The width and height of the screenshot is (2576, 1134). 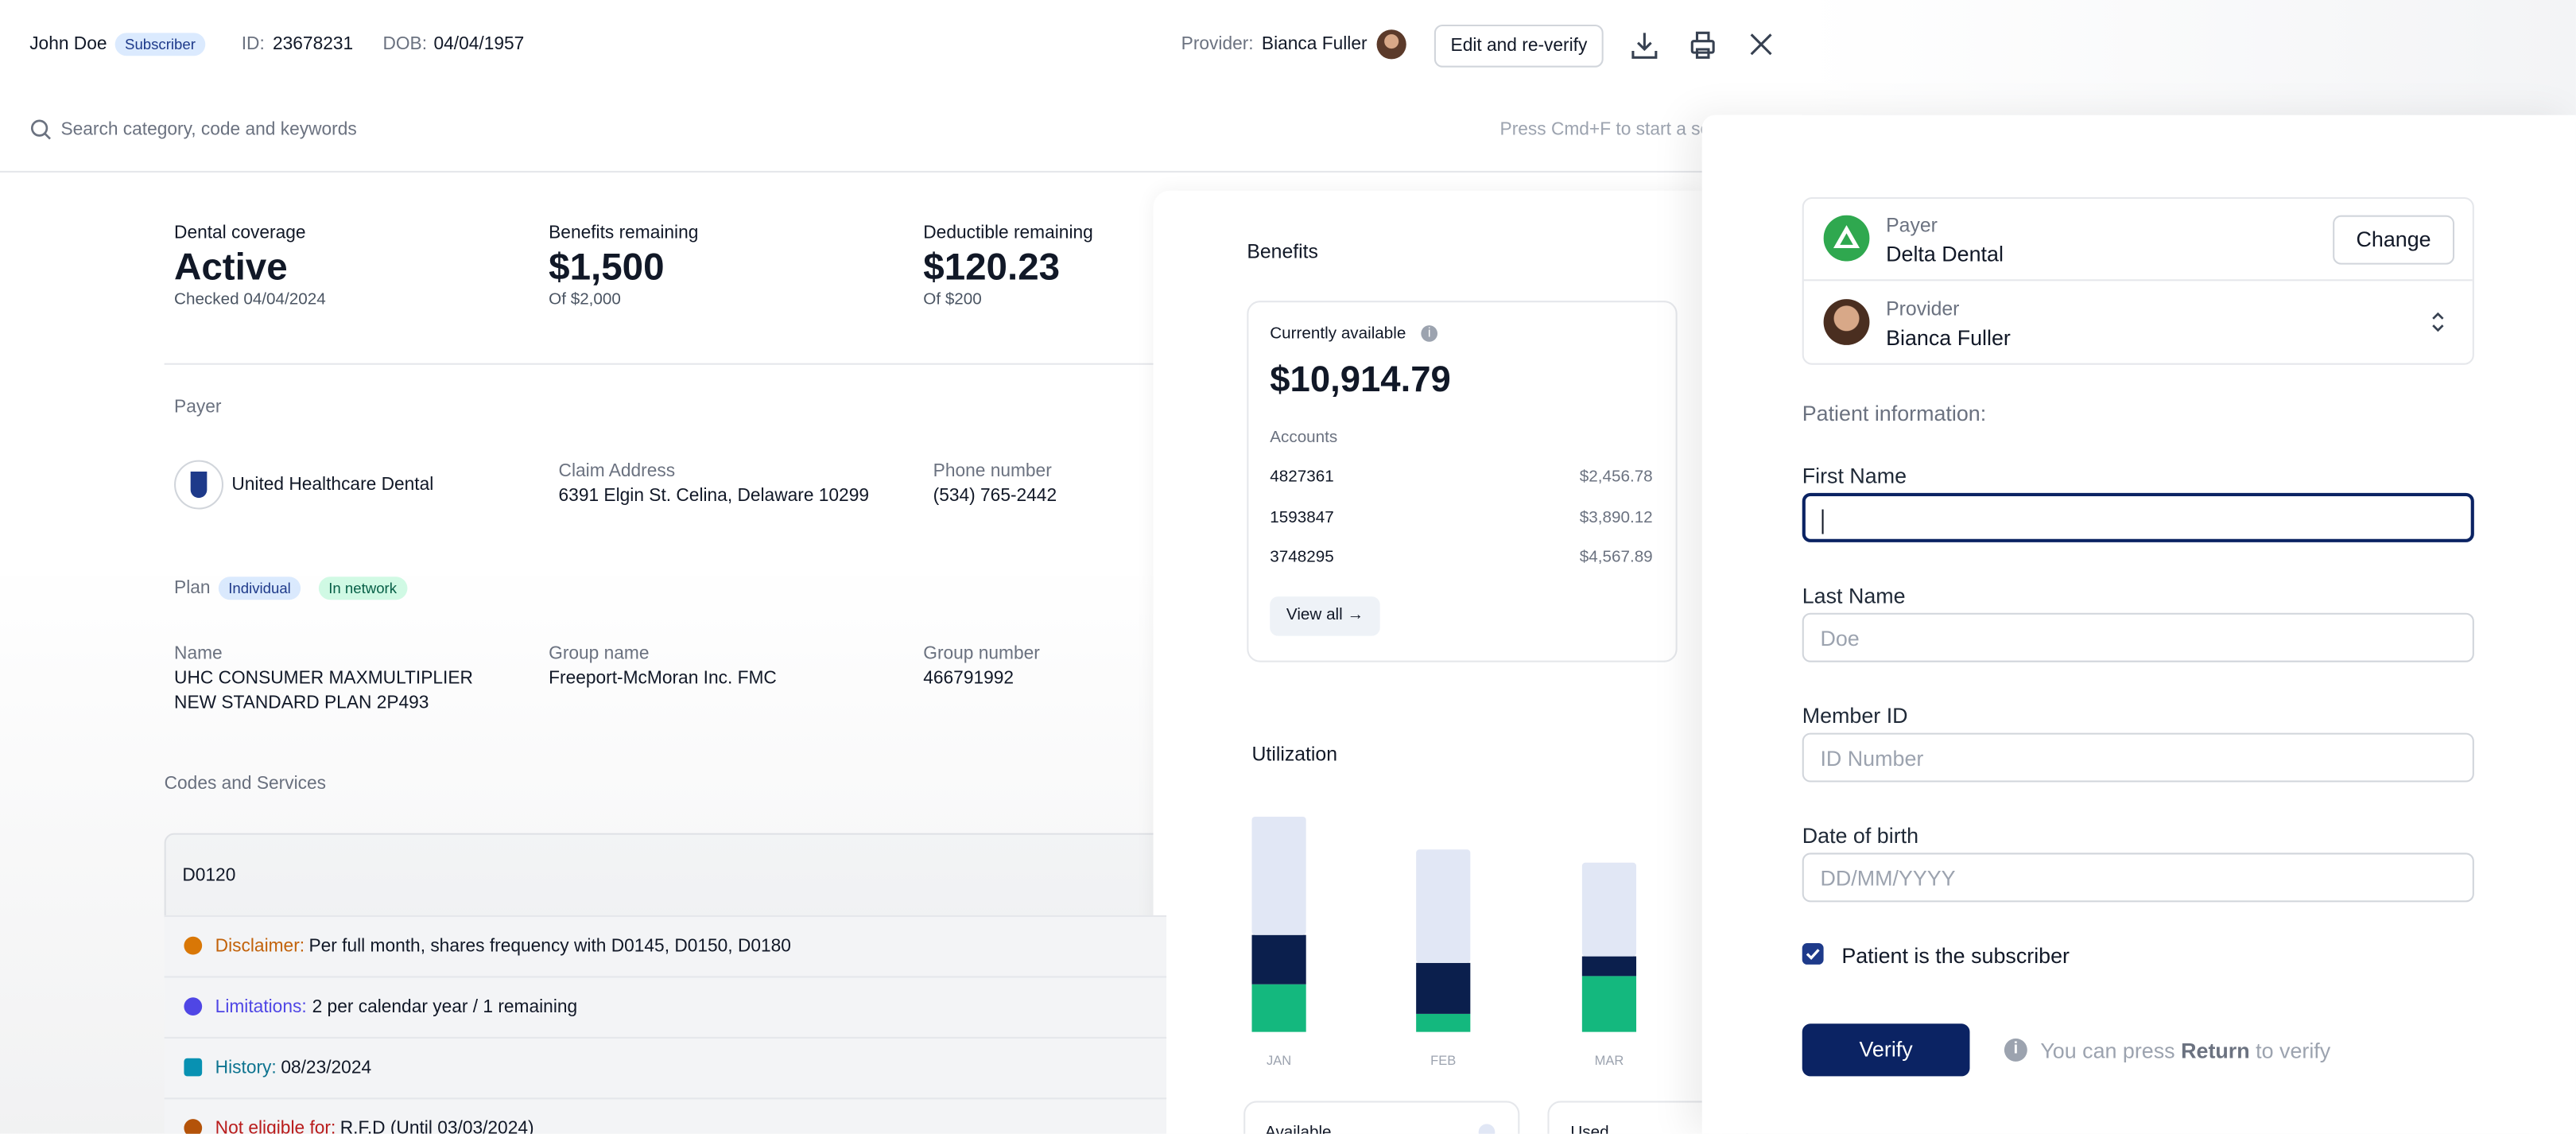 I want to click on field-label: First Name, so click(x=1854, y=476).